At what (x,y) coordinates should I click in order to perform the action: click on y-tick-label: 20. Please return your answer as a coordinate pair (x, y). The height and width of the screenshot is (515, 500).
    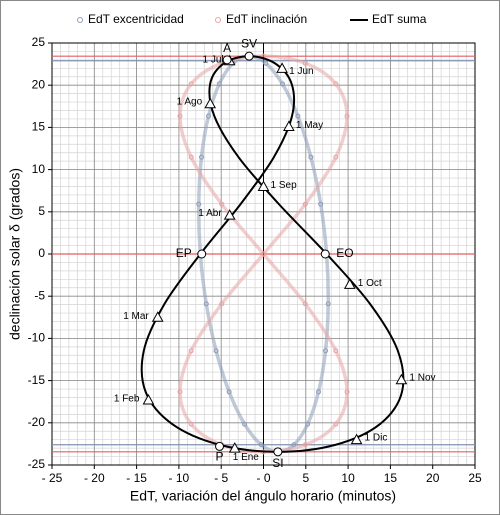
    Looking at the image, I should click on (39, 84).